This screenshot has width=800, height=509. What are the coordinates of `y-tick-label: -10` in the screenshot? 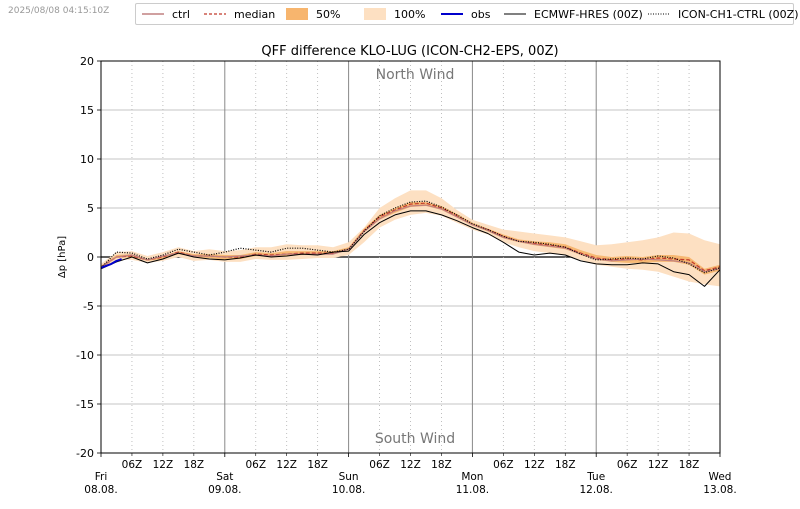 It's located at (85, 355).